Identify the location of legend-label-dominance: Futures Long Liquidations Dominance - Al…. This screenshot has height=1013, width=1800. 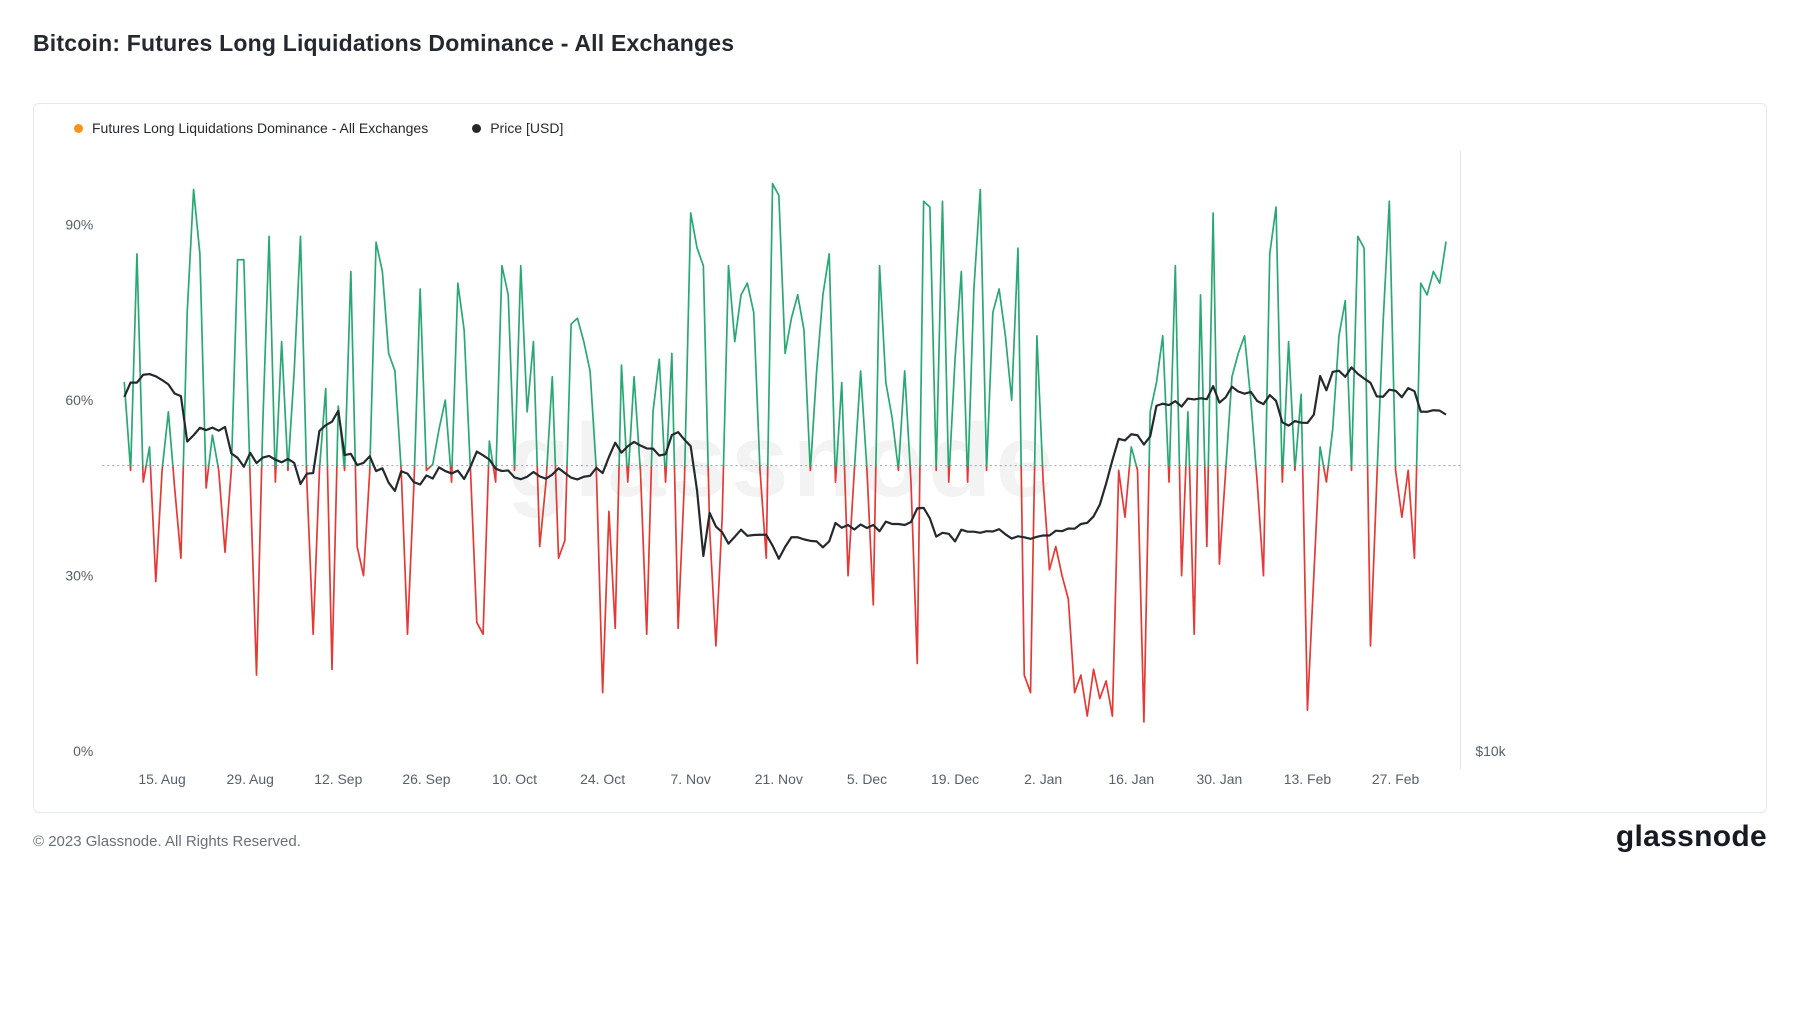
(260, 128).